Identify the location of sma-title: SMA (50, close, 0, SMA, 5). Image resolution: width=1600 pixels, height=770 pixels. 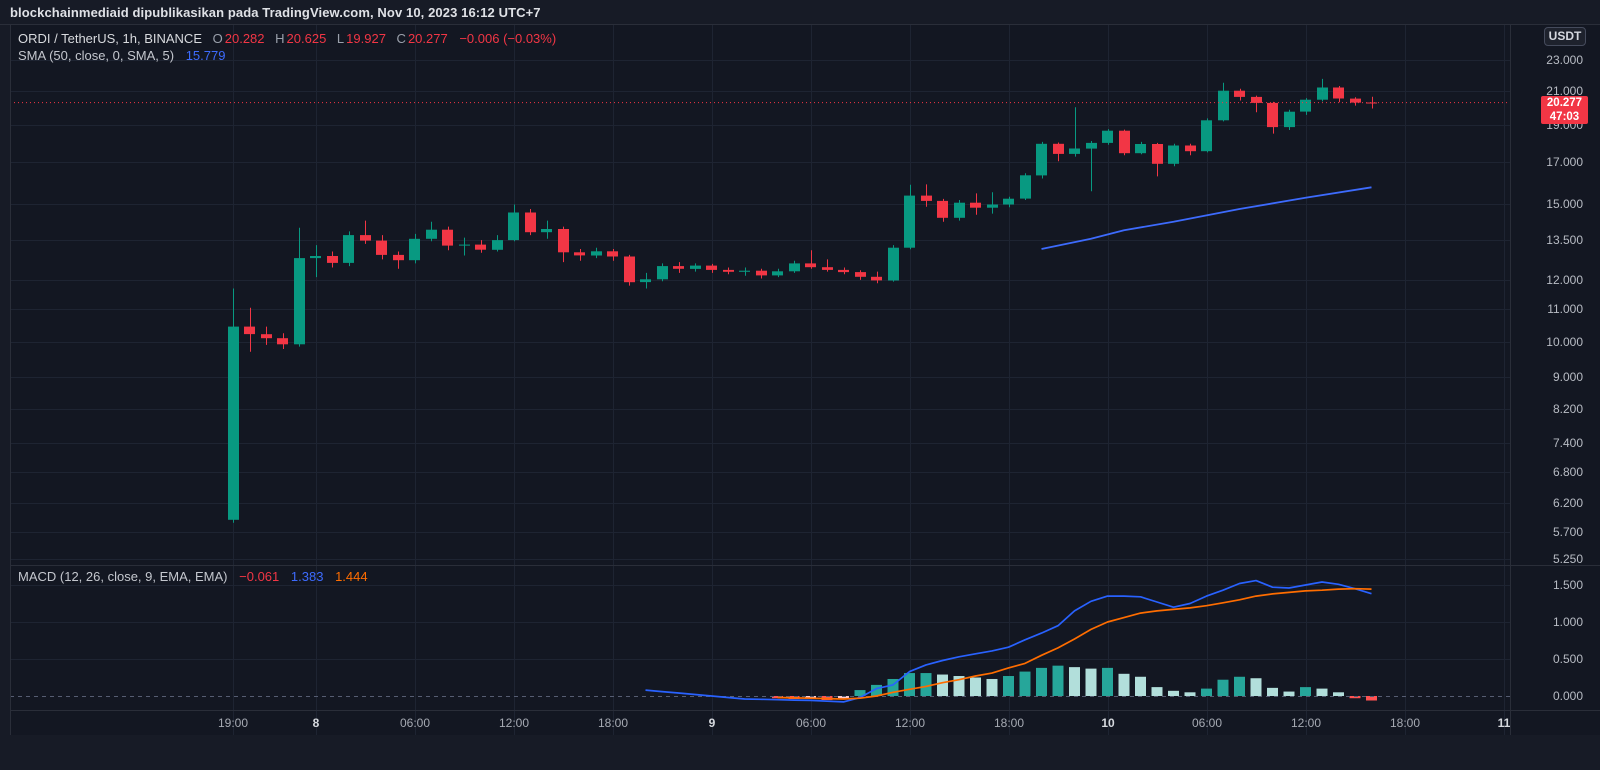
(96, 55).